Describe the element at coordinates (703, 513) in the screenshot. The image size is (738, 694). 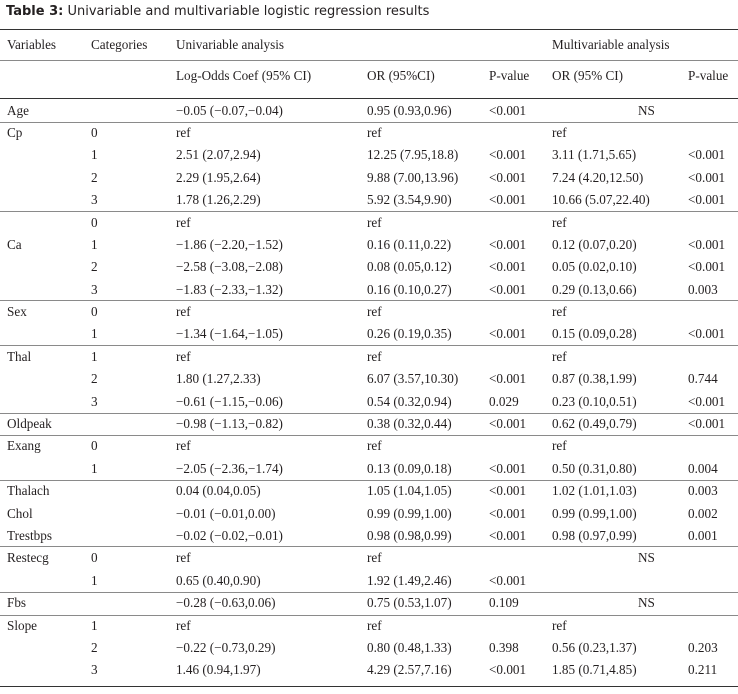
I see `row-p-multivariable: 0.002` at that location.